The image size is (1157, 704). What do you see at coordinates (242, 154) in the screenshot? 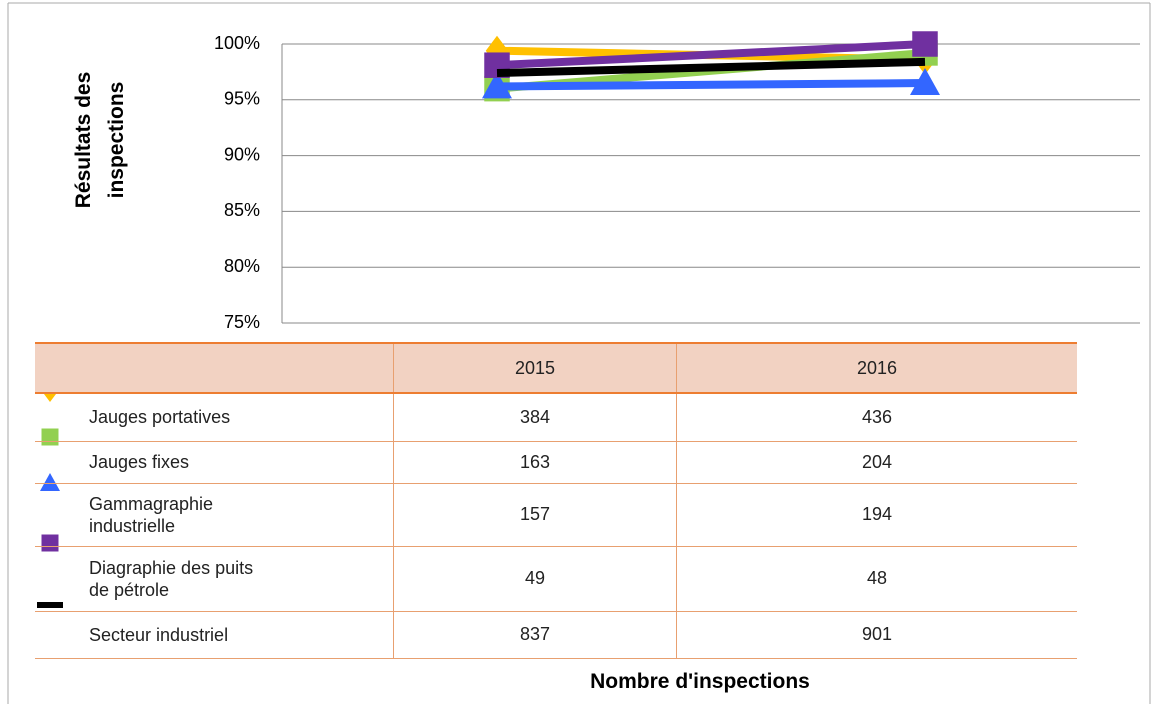
I see `y-tick-label: 90%` at bounding box center [242, 154].